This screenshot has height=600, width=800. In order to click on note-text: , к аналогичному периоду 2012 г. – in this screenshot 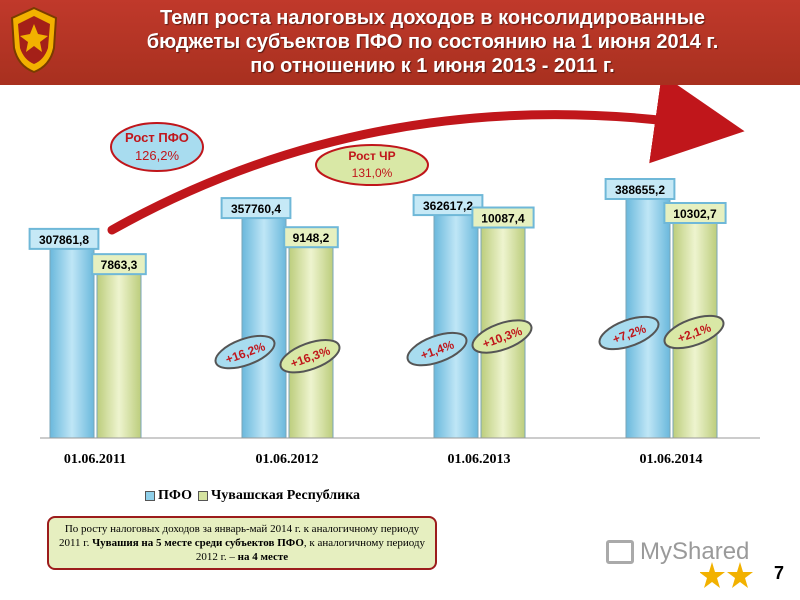, I will do `click(310, 550)`.